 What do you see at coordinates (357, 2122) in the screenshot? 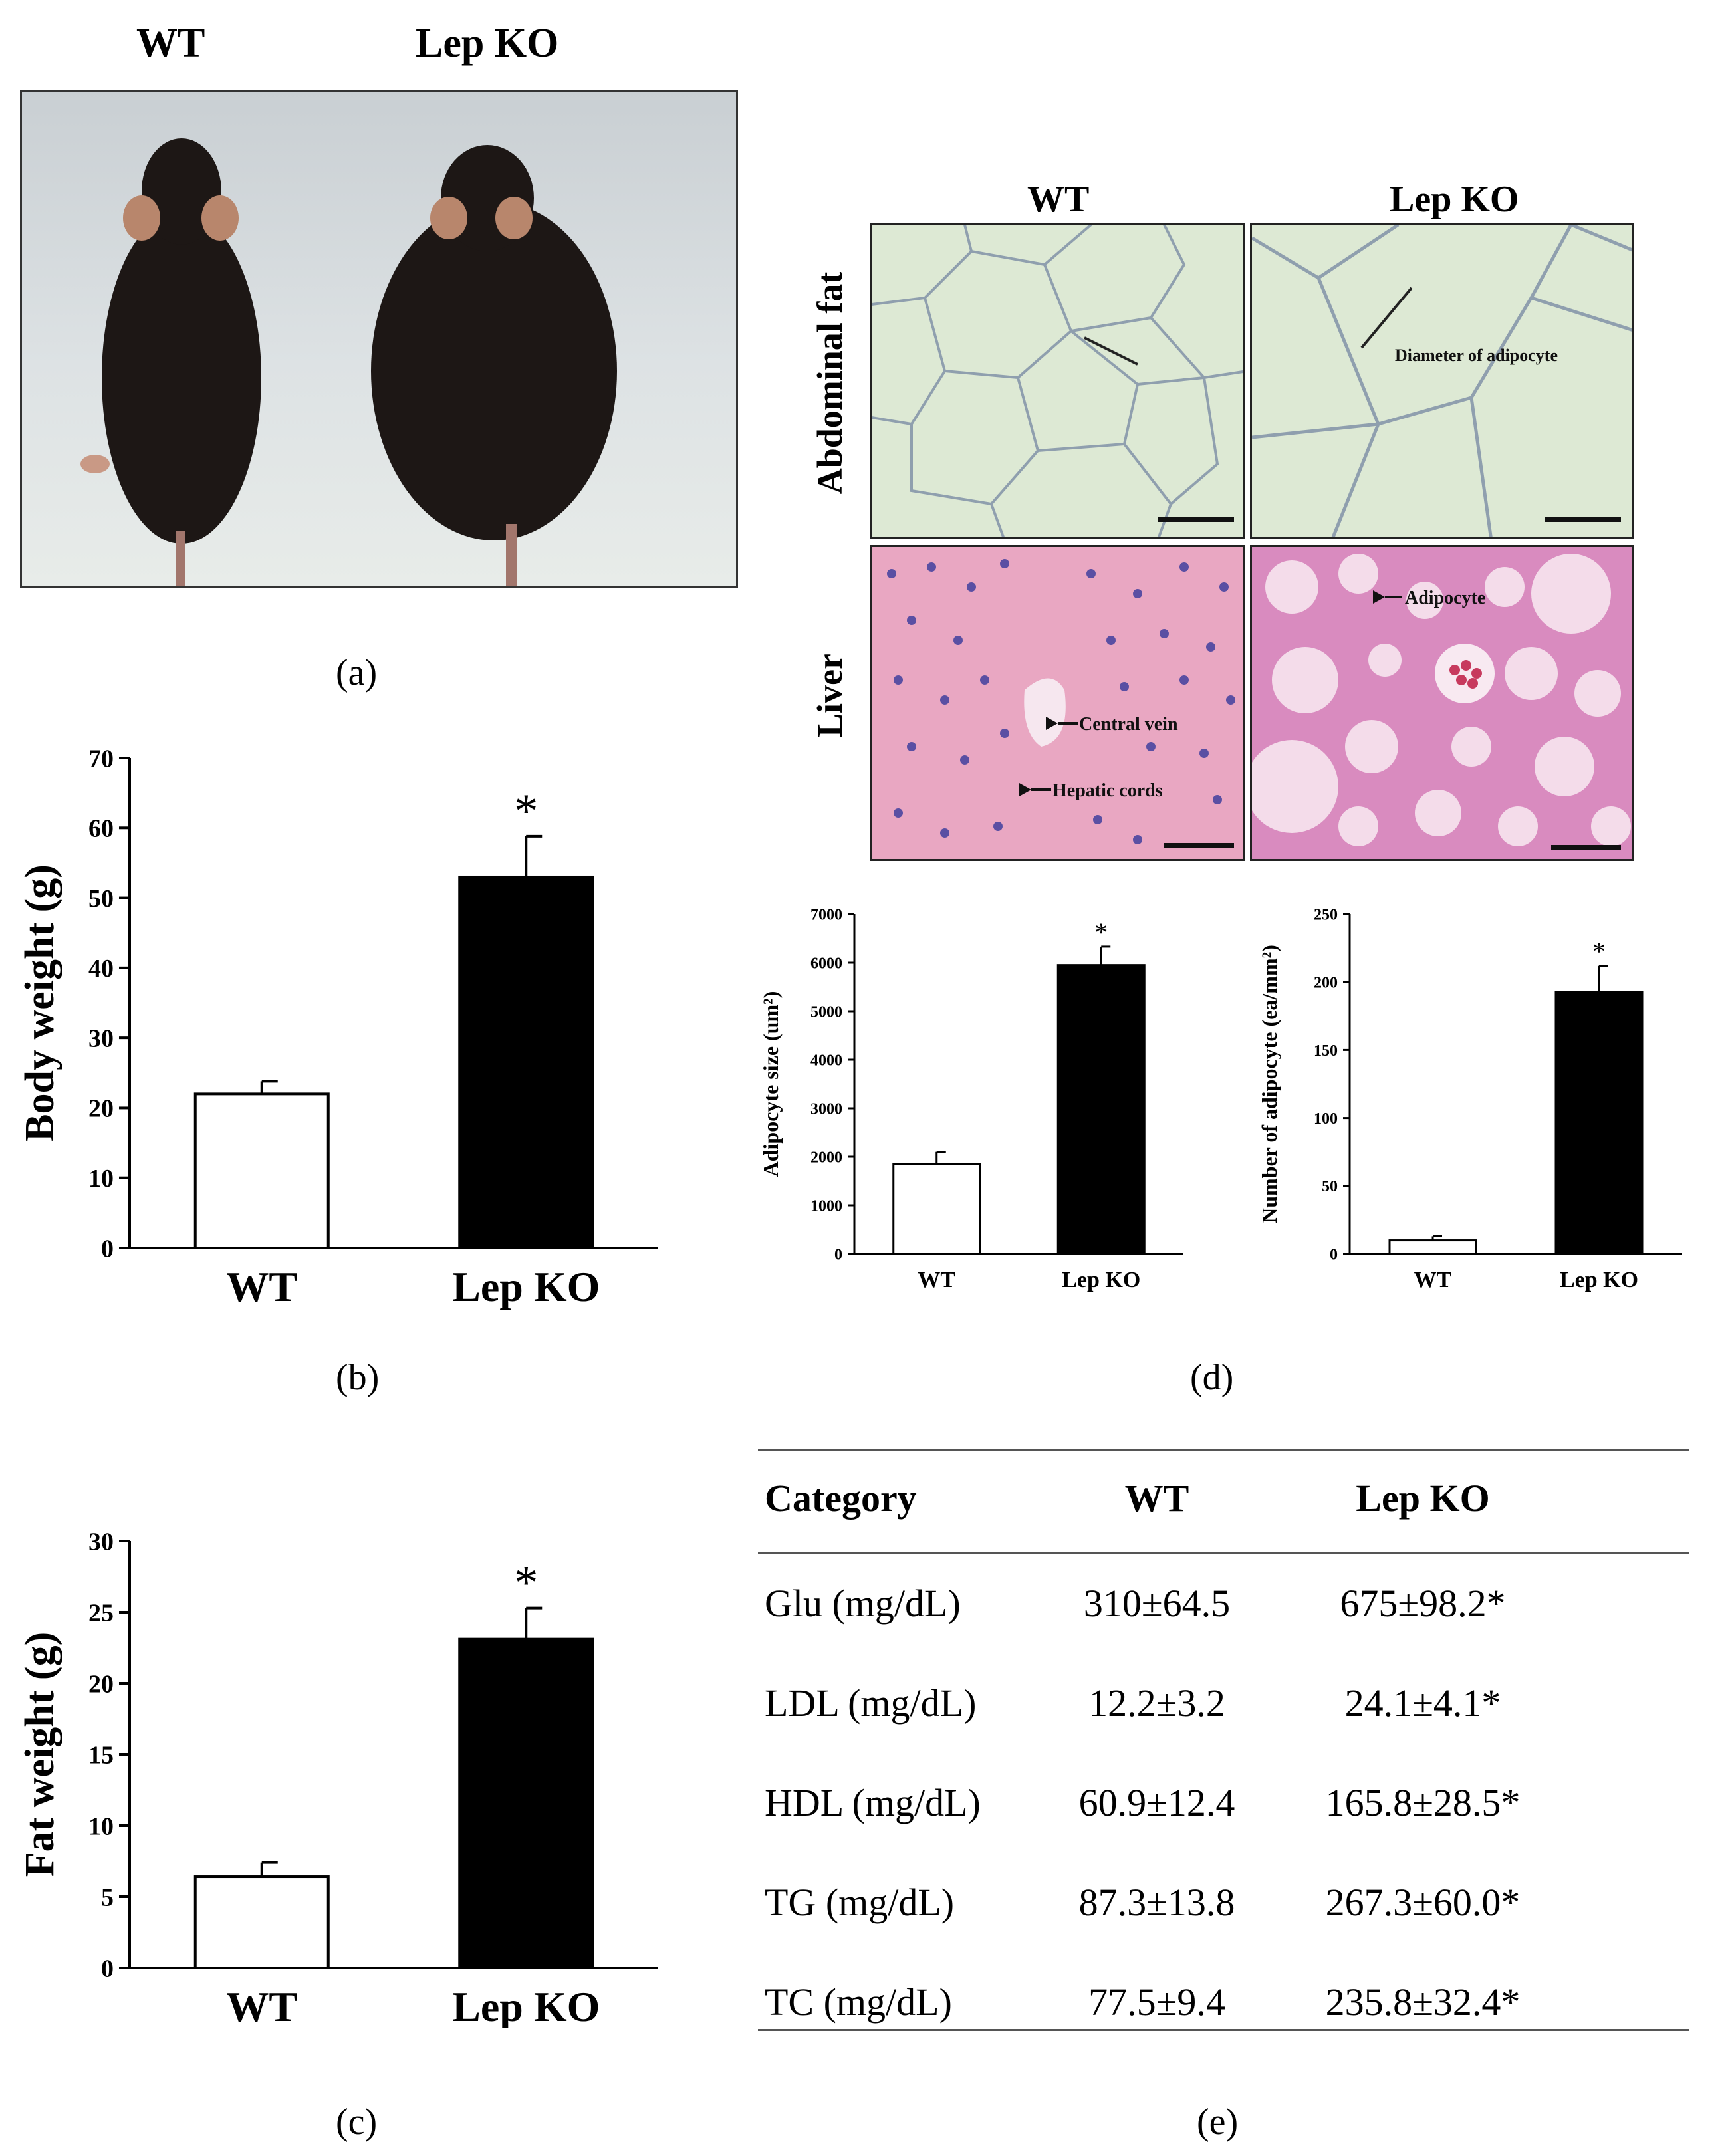
I see `caption-c: (c)` at bounding box center [357, 2122].